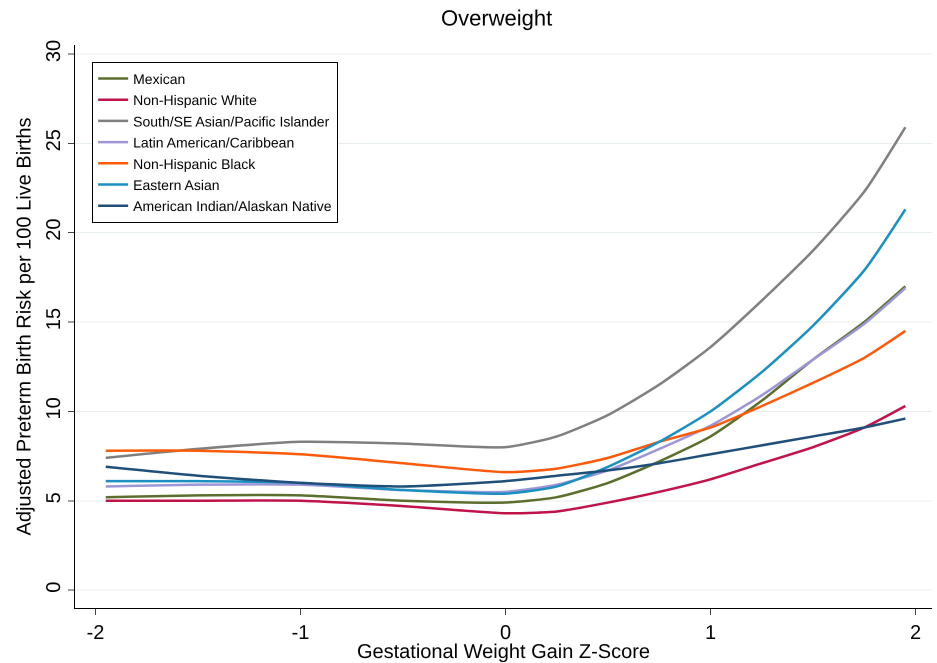 The width and height of the screenshot is (937, 663). Describe the element at coordinates (54, 140) in the screenshot. I see `y-tick-label: 25` at that location.